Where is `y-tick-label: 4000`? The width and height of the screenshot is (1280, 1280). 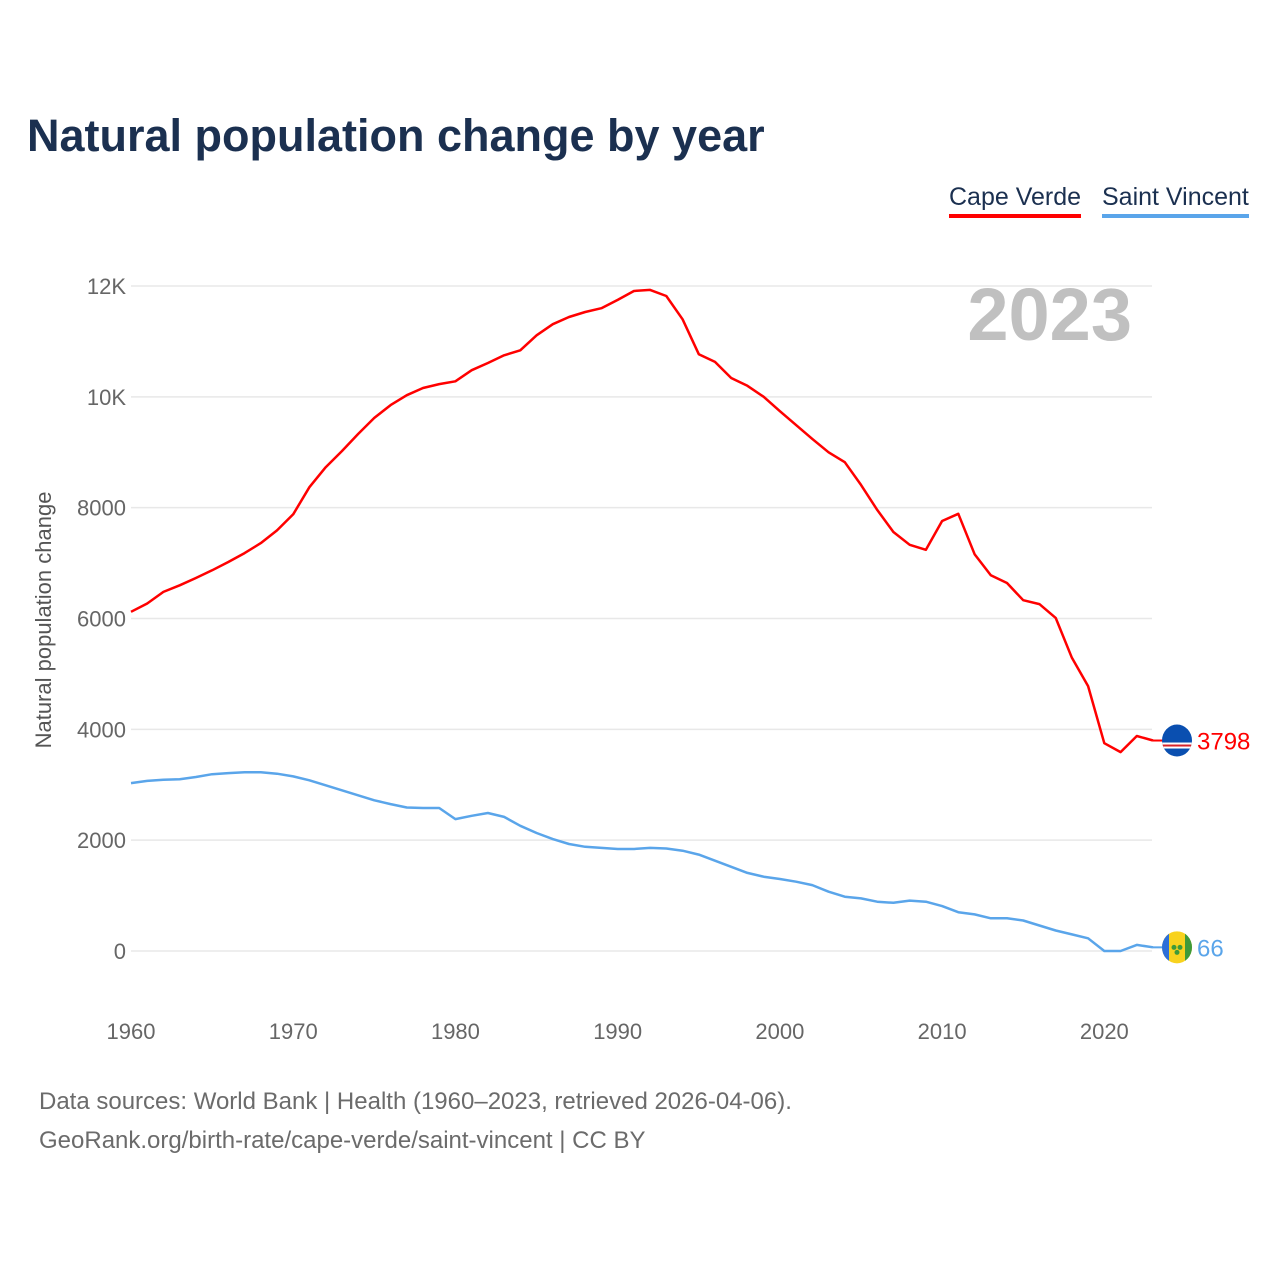 y-tick-label: 4000 is located at coordinates (101, 729).